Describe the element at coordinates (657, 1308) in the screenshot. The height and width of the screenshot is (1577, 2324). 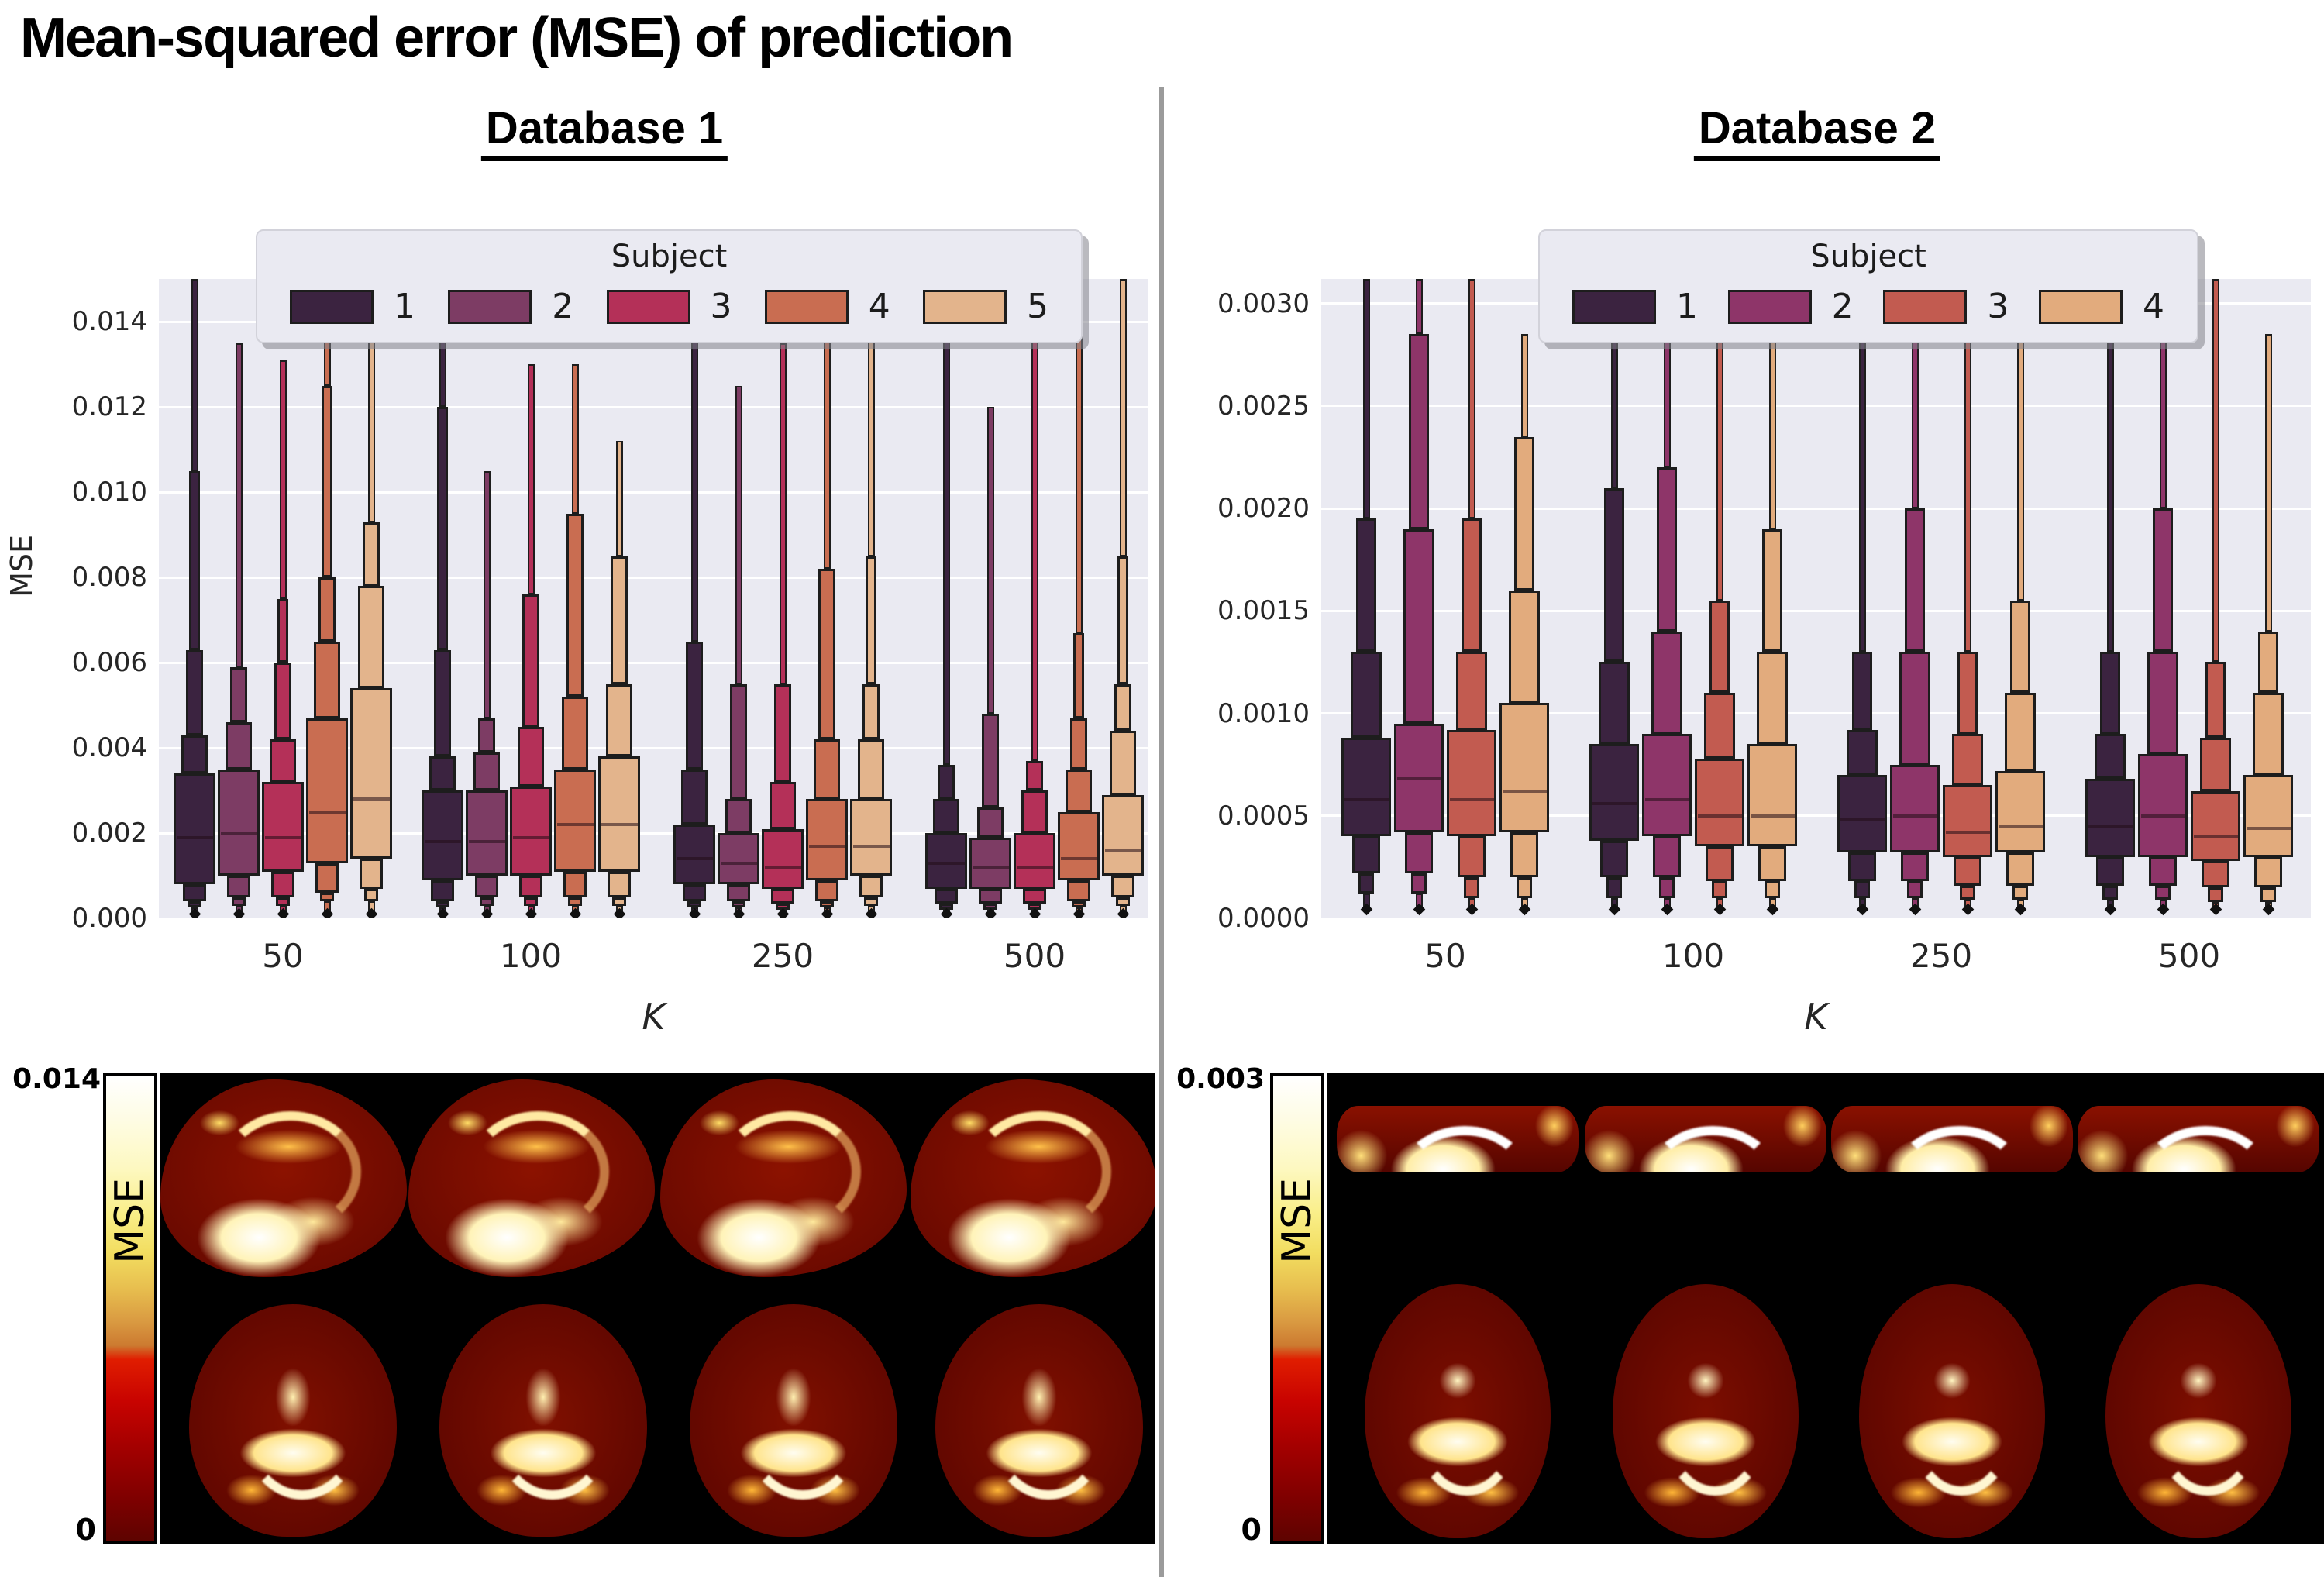
I see `db1-brain-image-panel` at that location.